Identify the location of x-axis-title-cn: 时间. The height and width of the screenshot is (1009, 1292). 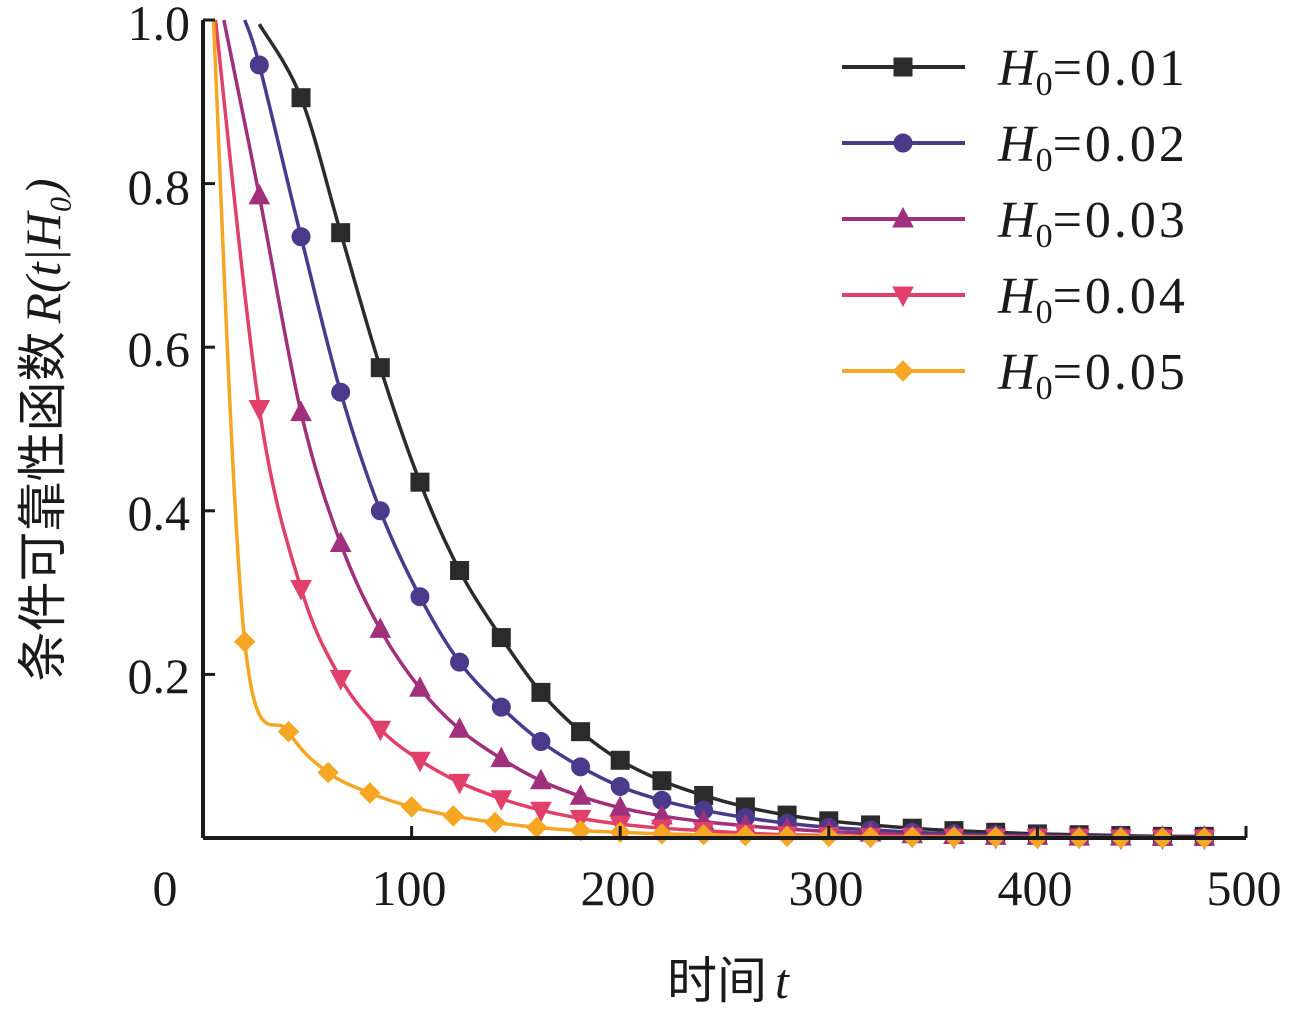
(717, 980).